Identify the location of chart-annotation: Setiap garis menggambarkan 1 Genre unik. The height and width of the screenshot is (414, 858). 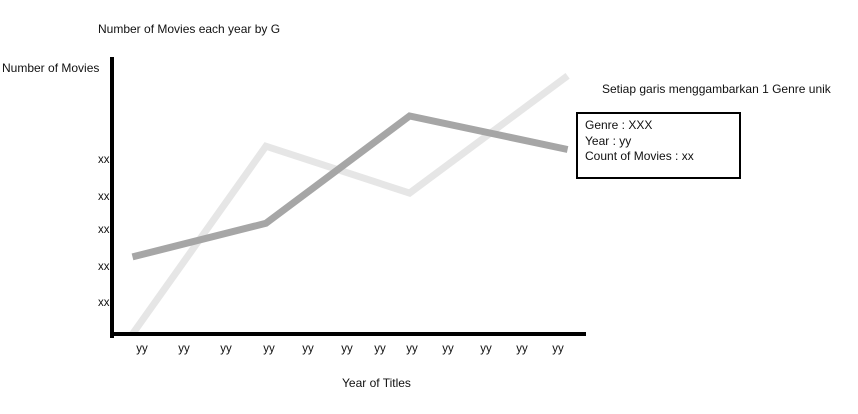
(717, 89).